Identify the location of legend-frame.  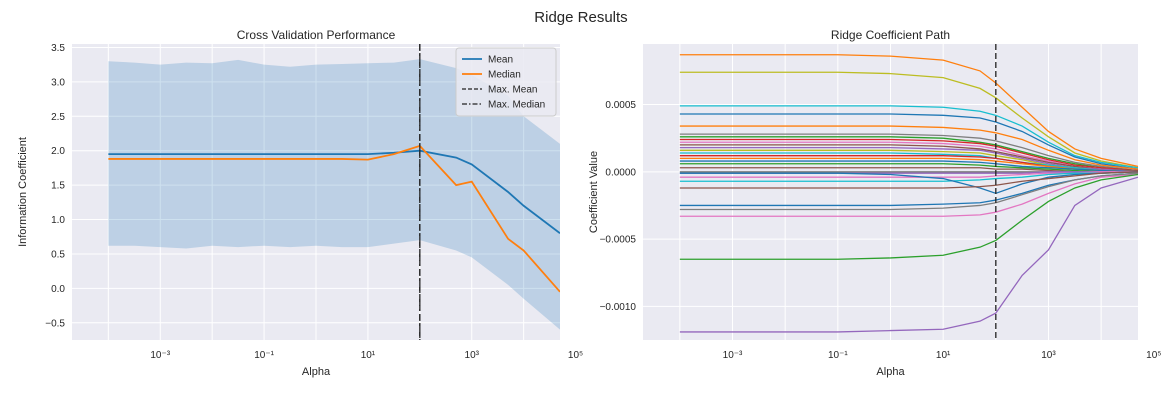
(506, 82).